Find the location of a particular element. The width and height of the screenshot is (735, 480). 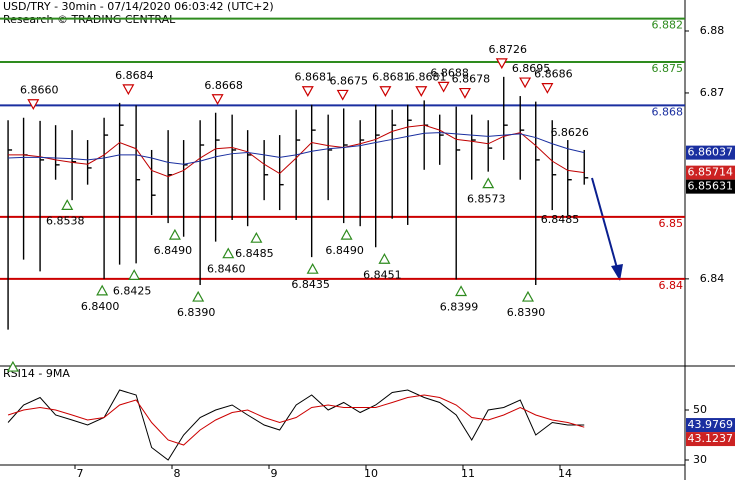

value-box-label: 43.1237 is located at coordinates (711, 438).